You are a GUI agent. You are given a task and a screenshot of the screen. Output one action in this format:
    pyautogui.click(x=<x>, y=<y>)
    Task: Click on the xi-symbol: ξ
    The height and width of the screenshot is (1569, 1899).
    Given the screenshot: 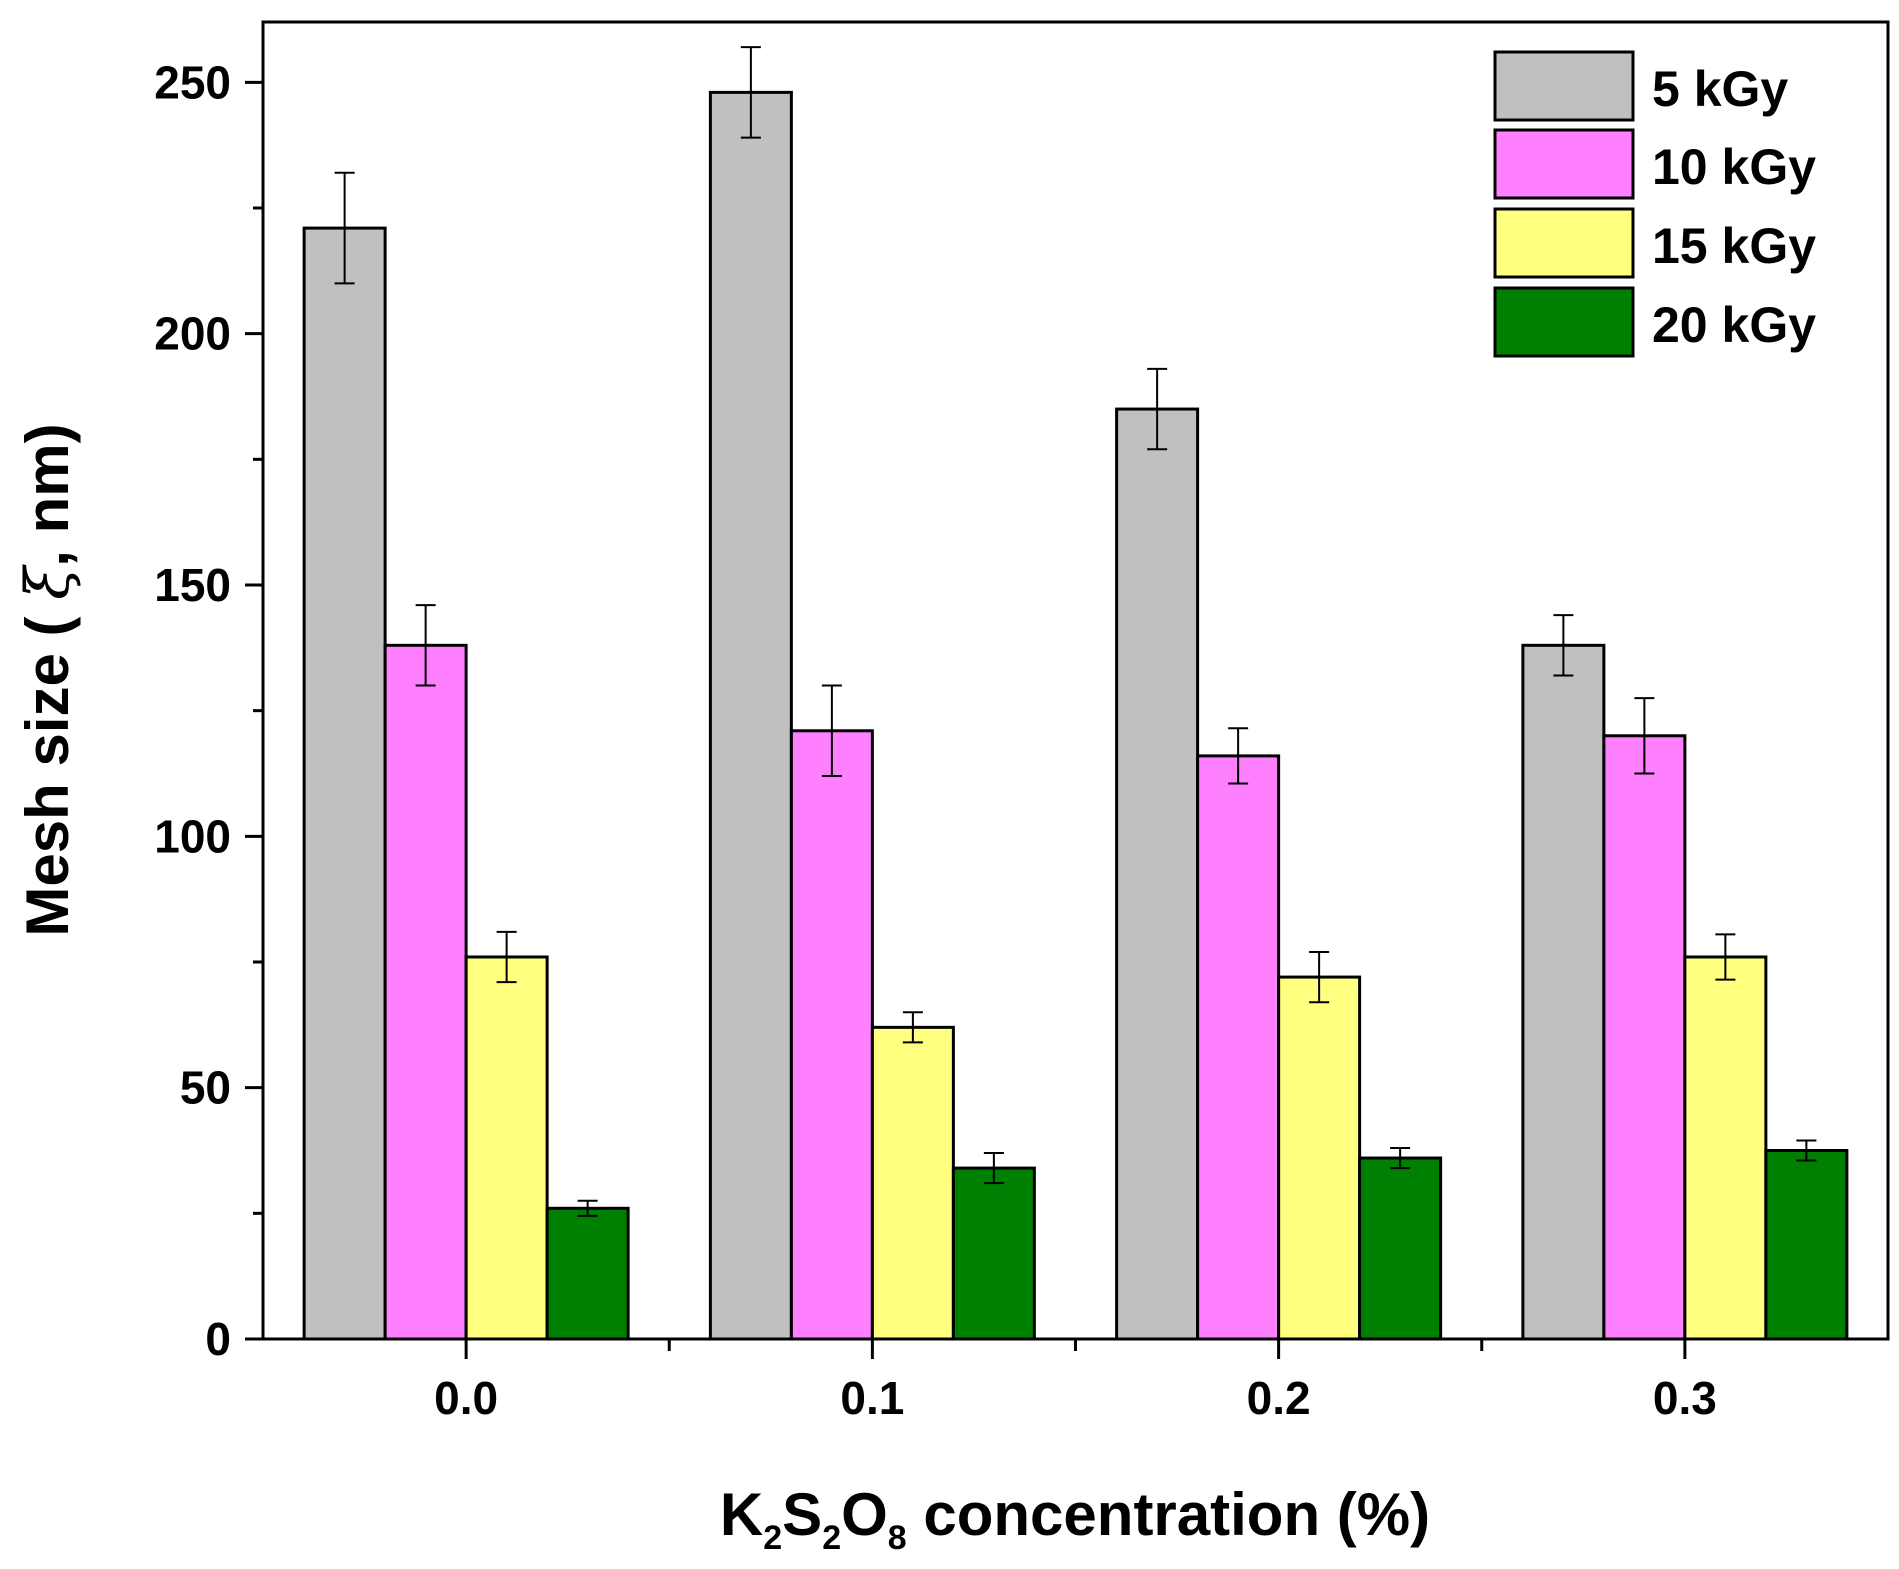 What is the action you would take?
    pyautogui.click(x=48, y=582)
    